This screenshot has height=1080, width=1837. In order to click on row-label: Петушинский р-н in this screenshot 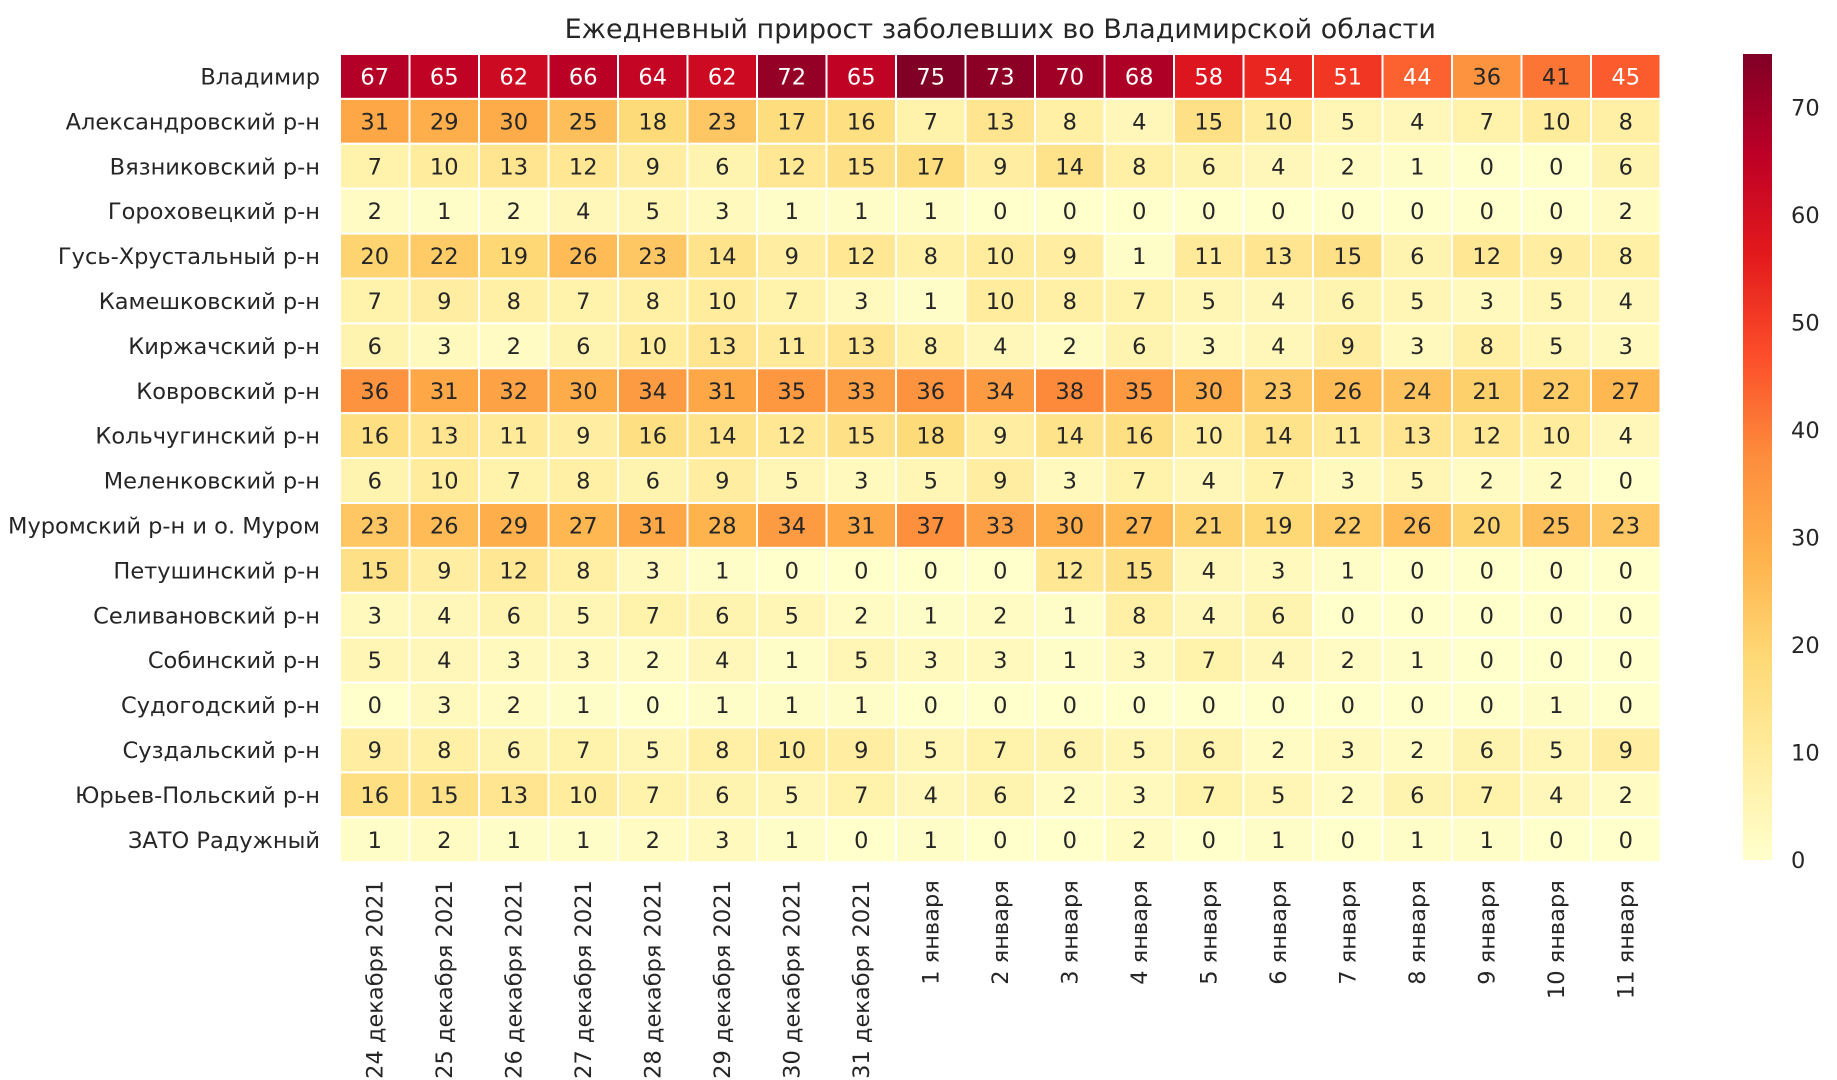, I will do `click(216, 571)`.